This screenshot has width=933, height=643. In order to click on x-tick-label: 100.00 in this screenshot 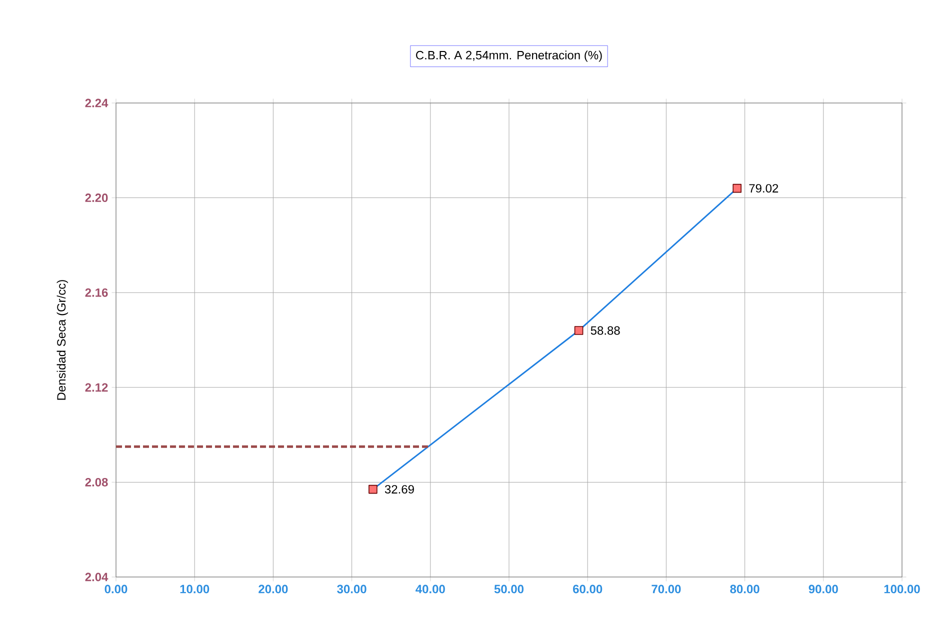, I will do `click(902, 589)`.